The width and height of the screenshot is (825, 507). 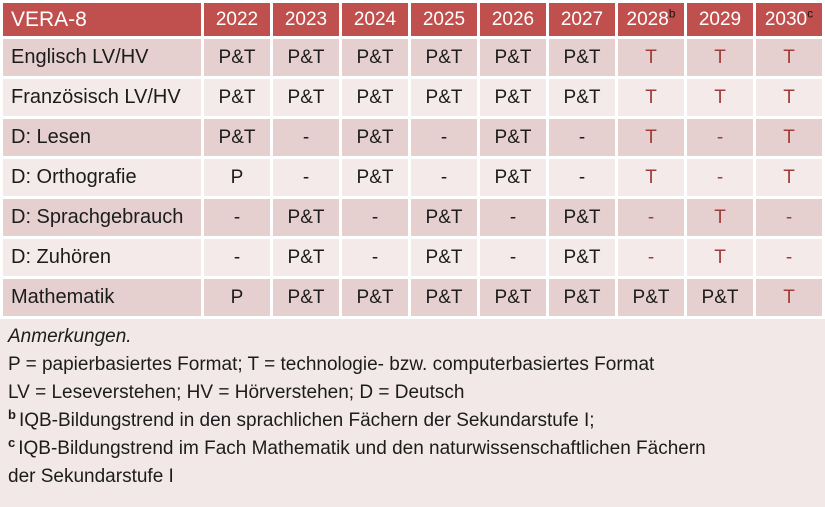 What do you see at coordinates (375, 19) in the screenshot?
I see `year-label: 2024` at bounding box center [375, 19].